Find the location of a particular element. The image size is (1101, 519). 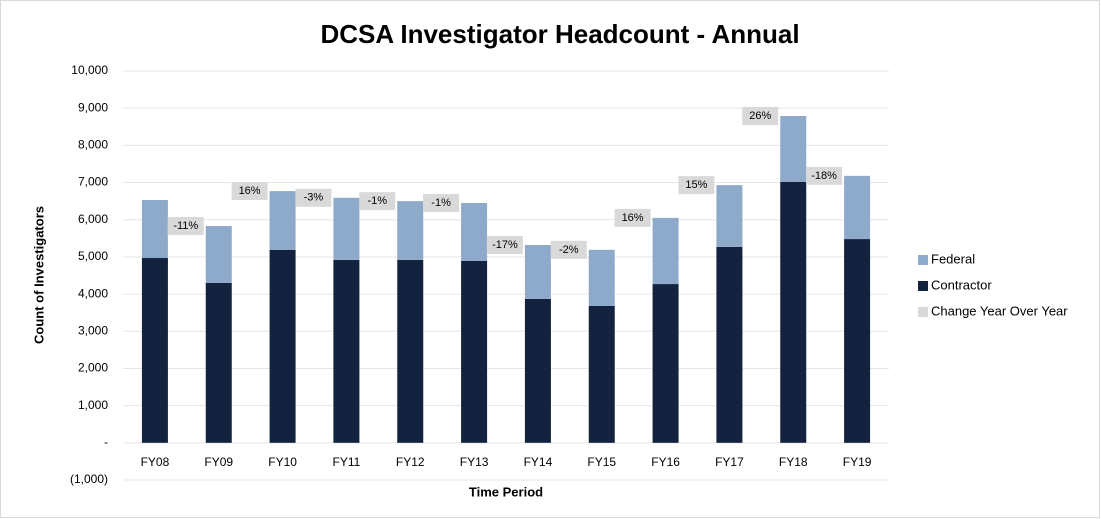

x-tick-label: FY08 is located at coordinates (155, 462).